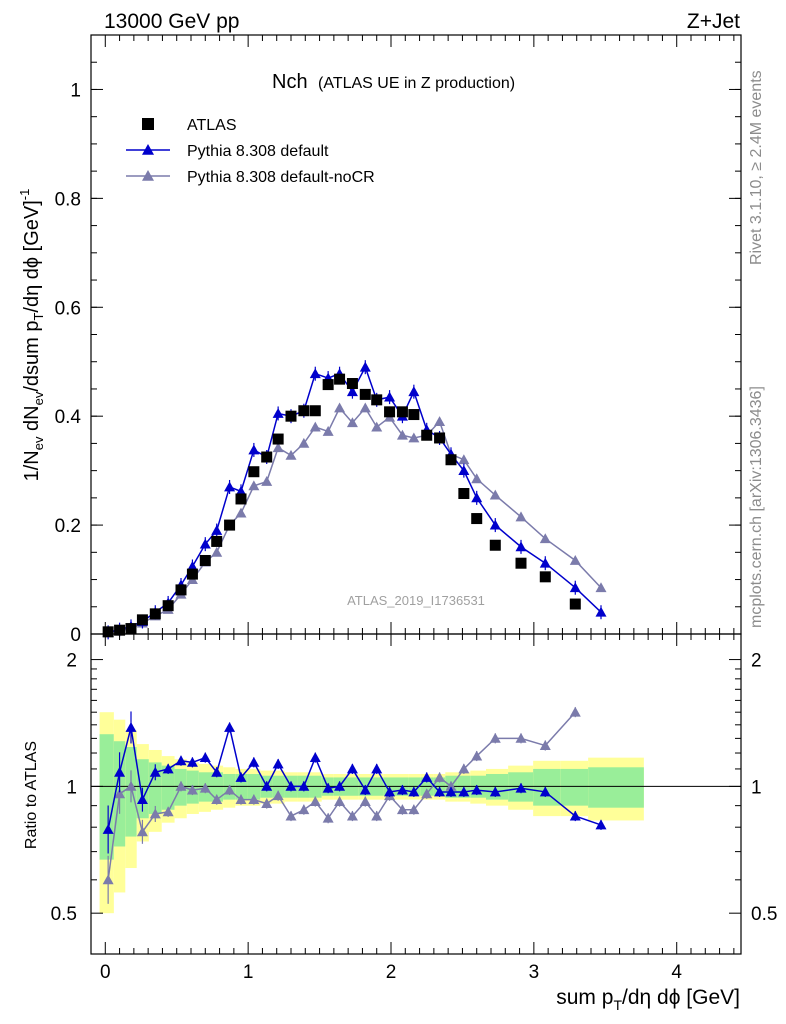 Image resolution: width=786 pixels, height=1024 pixels. Describe the element at coordinates (756, 787) in the screenshot. I see `ratio-y-tick-label-right: 1` at that location.